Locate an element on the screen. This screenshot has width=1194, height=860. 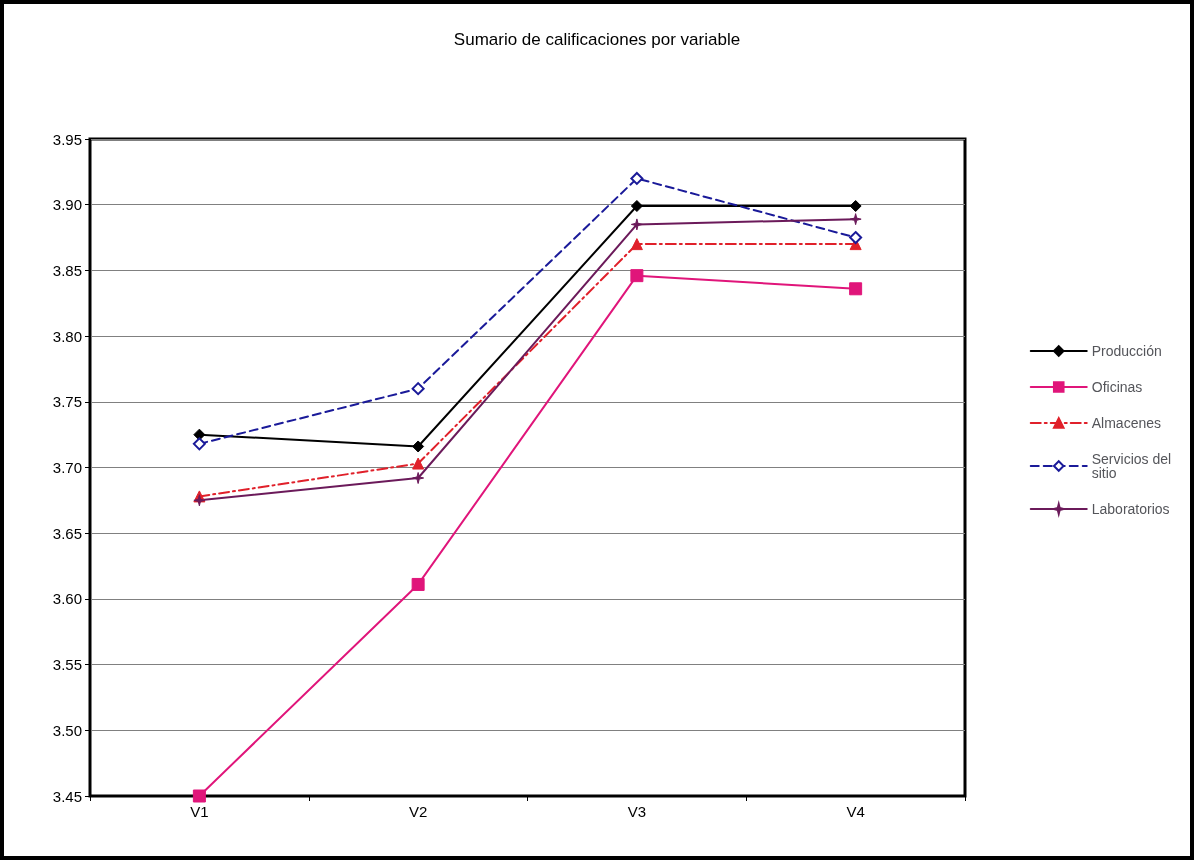
y-tick-label: 3.65 is located at coordinates (67, 533).